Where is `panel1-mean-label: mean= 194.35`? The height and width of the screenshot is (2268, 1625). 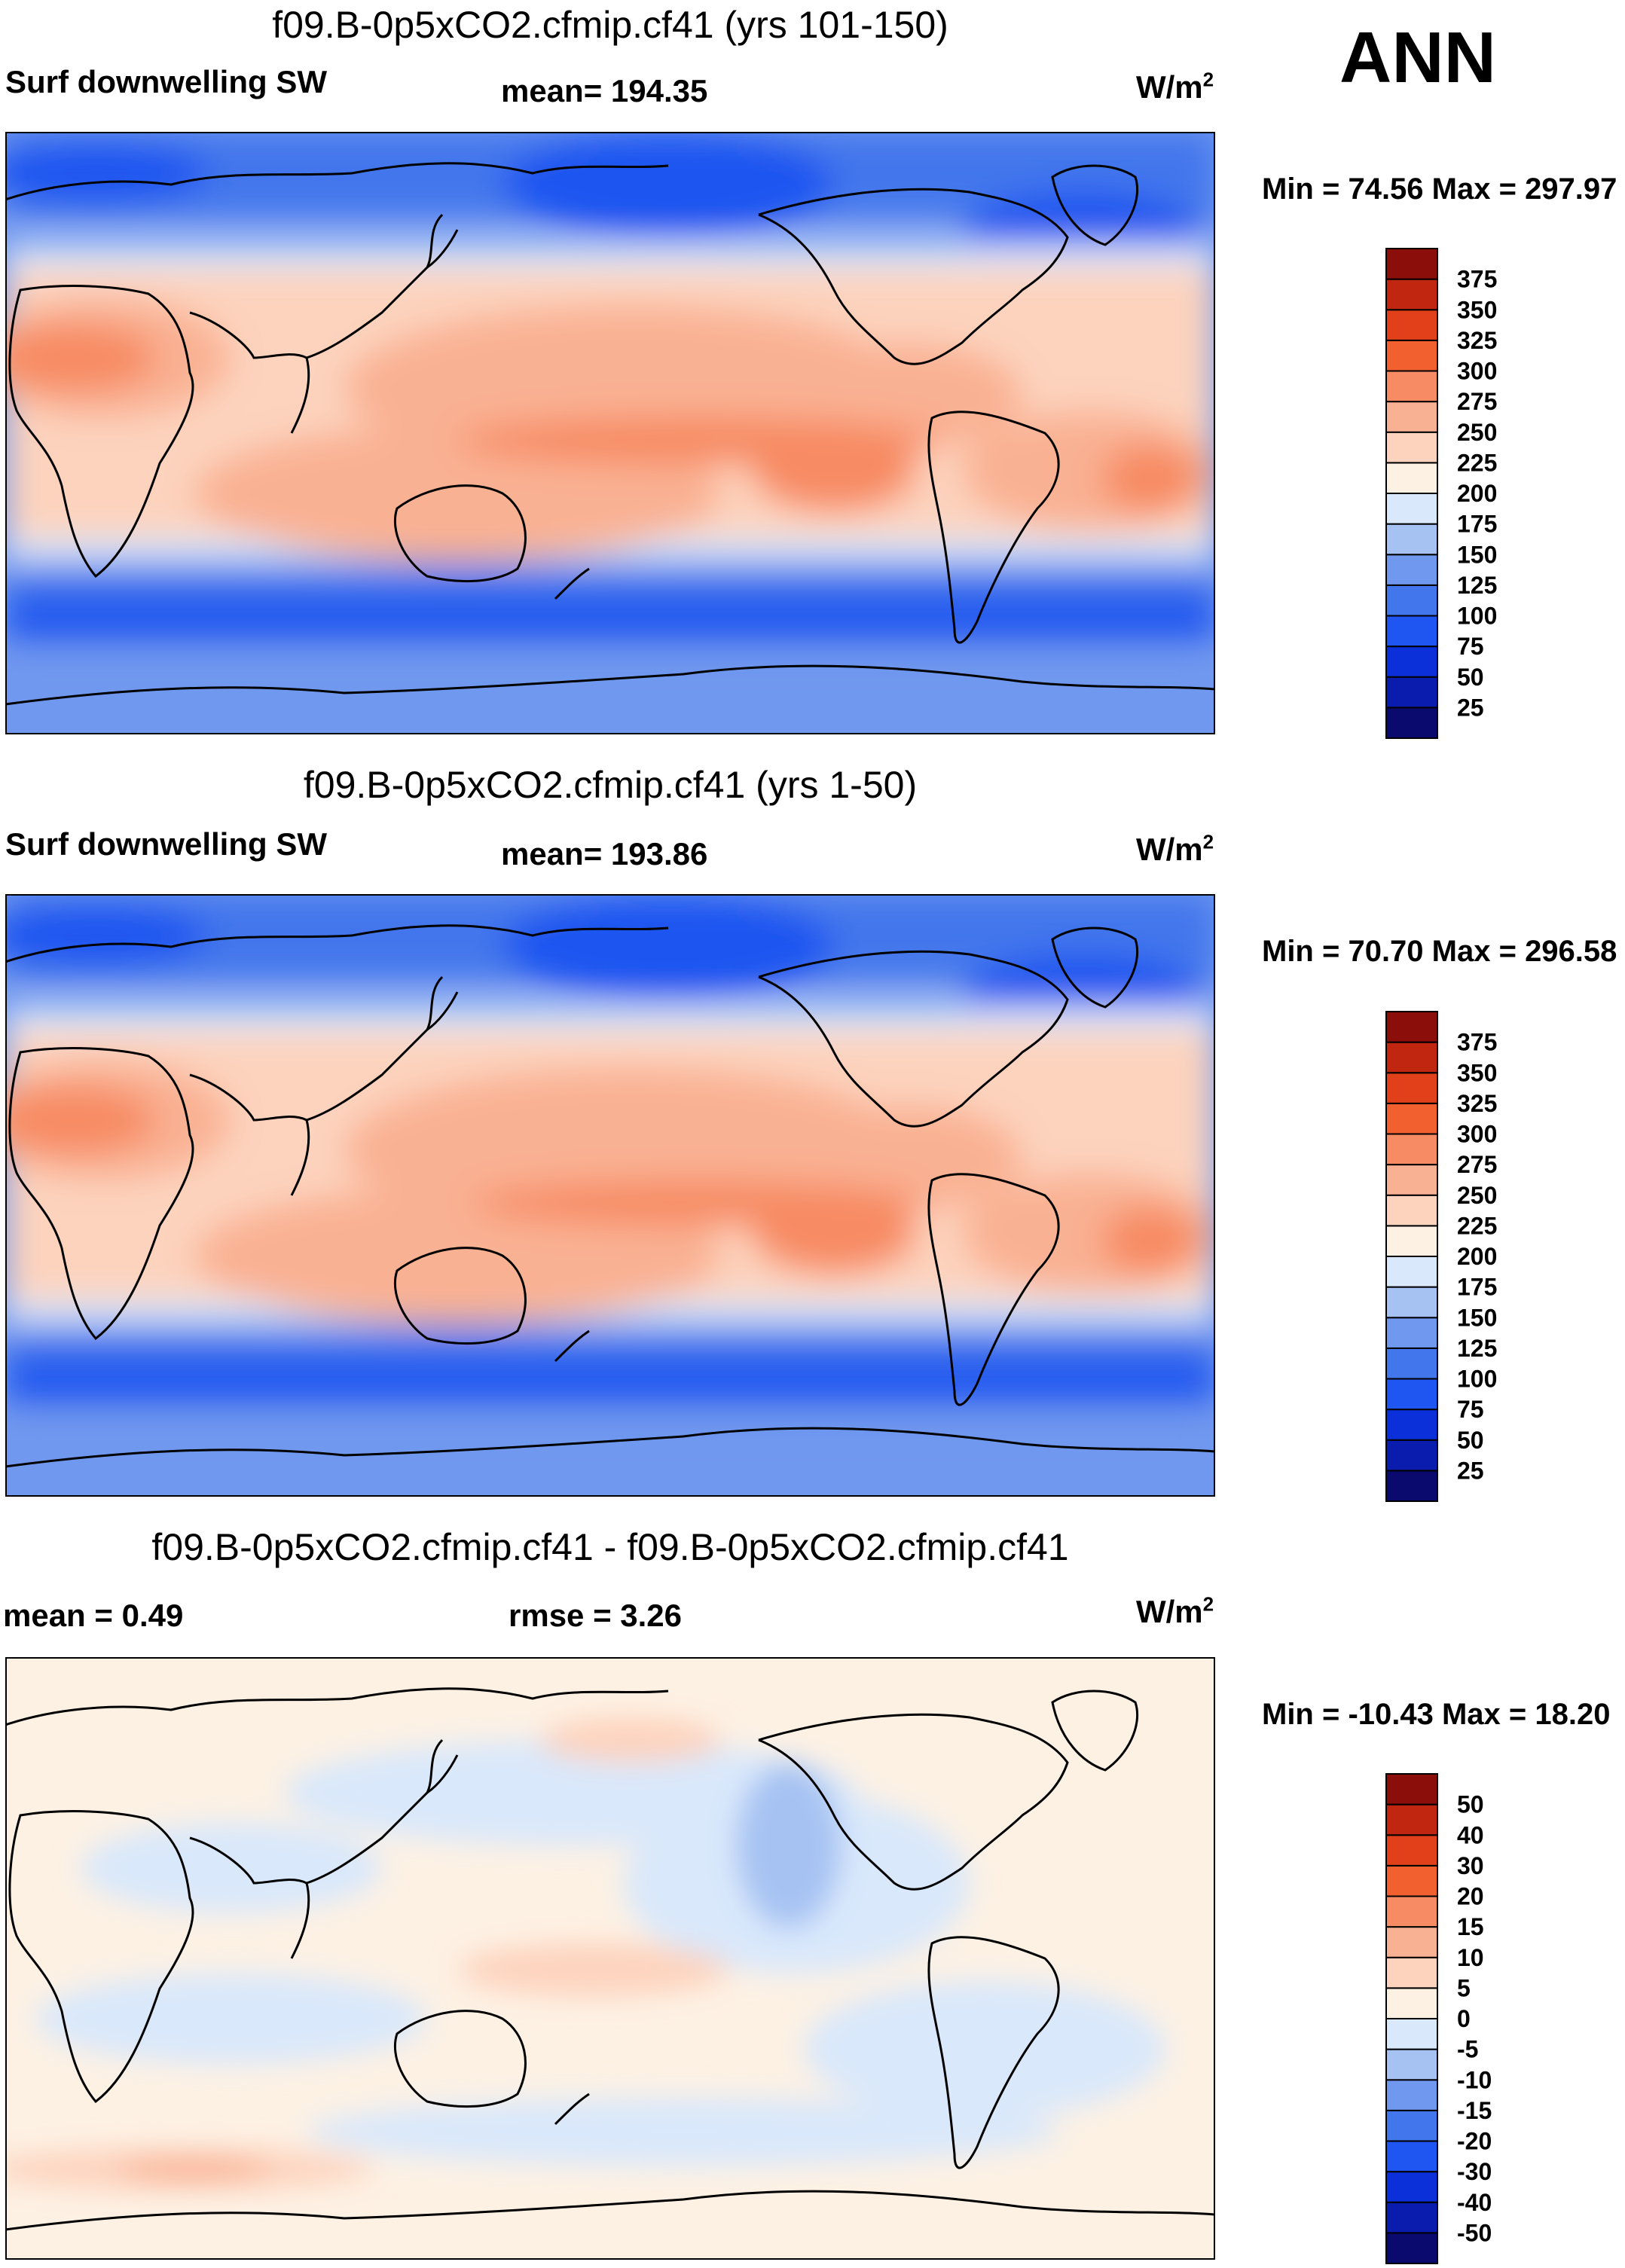
panel1-mean-label: mean= 194.35 is located at coordinates (604, 90).